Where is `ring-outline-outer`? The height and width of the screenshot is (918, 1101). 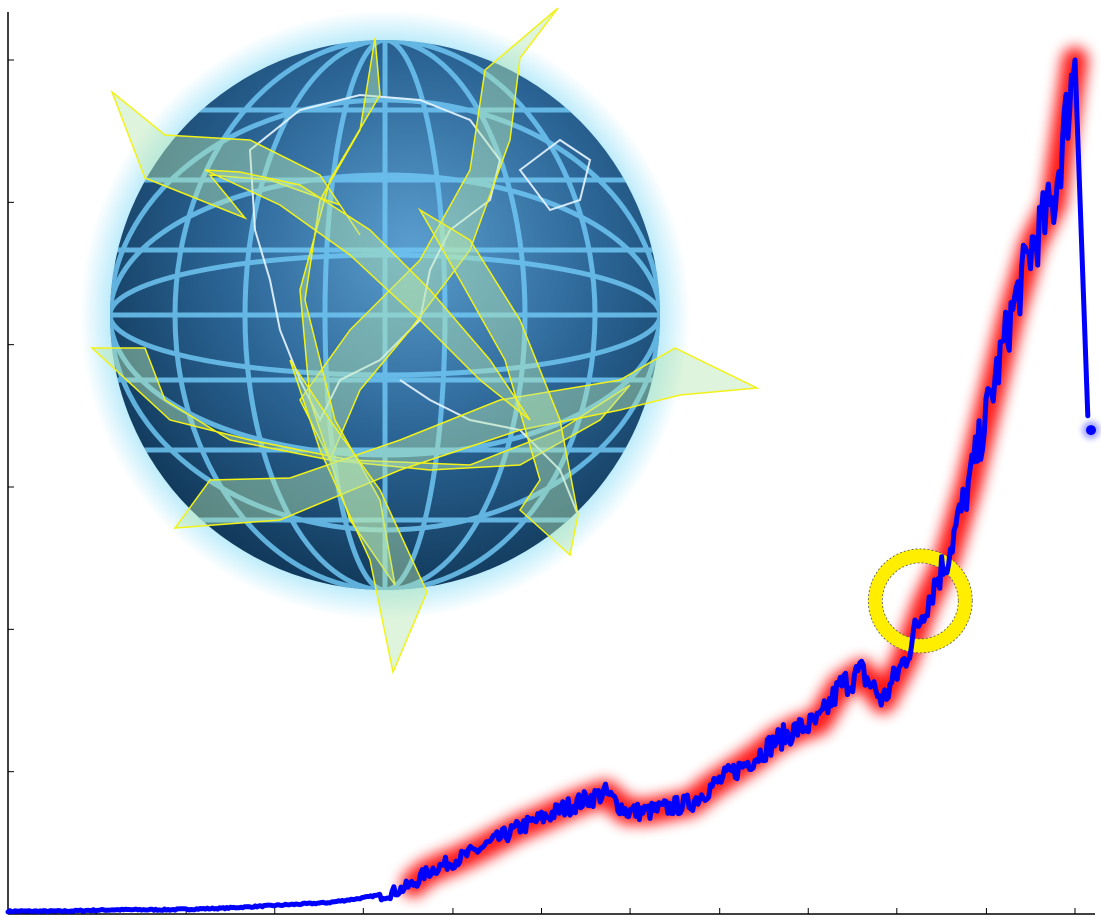
ring-outline-outer is located at coordinates (920, 601).